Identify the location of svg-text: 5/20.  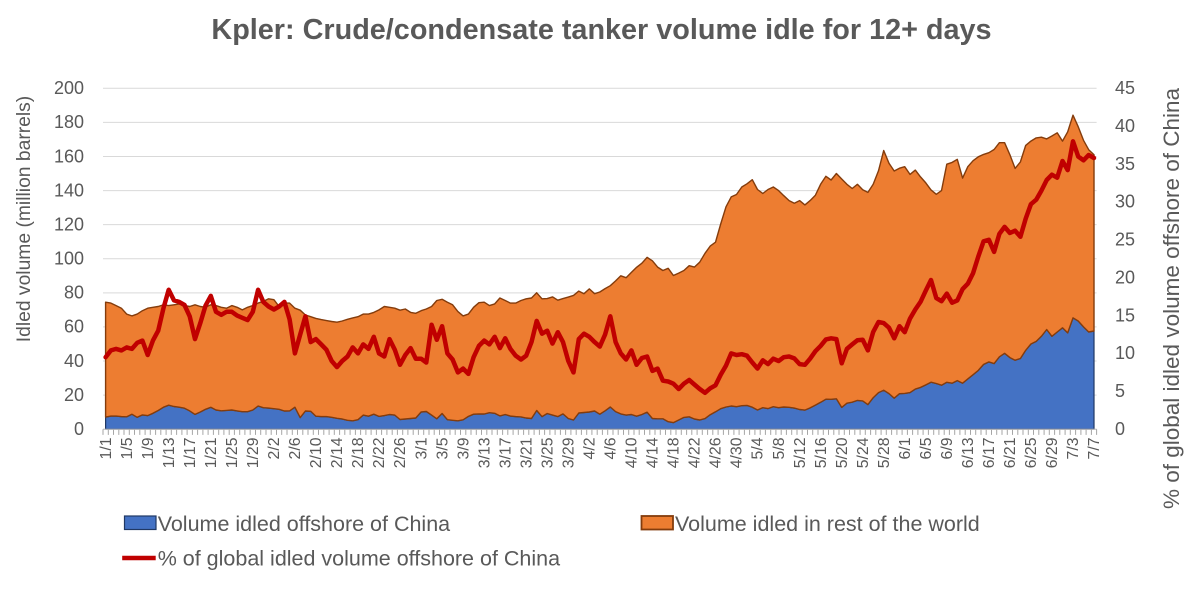
(842, 452).